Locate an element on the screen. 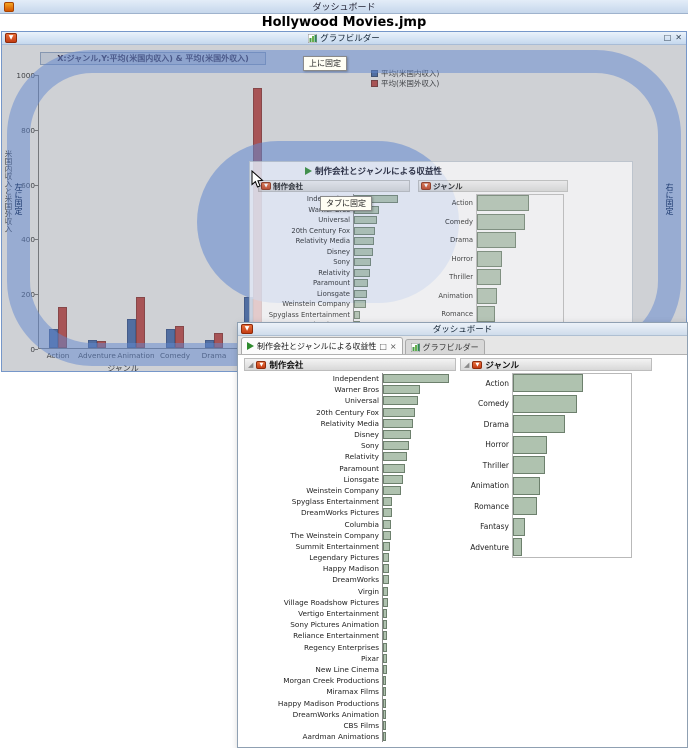 This screenshot has height=748, width=688. hbar-Legendary Pictures is located at coordinates (386, 558).